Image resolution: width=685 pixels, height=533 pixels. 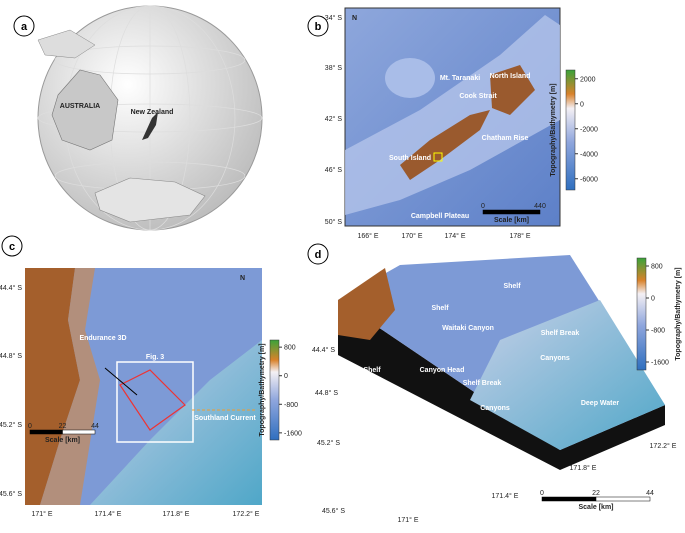 What do you see at coordinates (589, 129) in the screenshot?
I see `colorbar-label: -2000` at bounding box center [589, 129].